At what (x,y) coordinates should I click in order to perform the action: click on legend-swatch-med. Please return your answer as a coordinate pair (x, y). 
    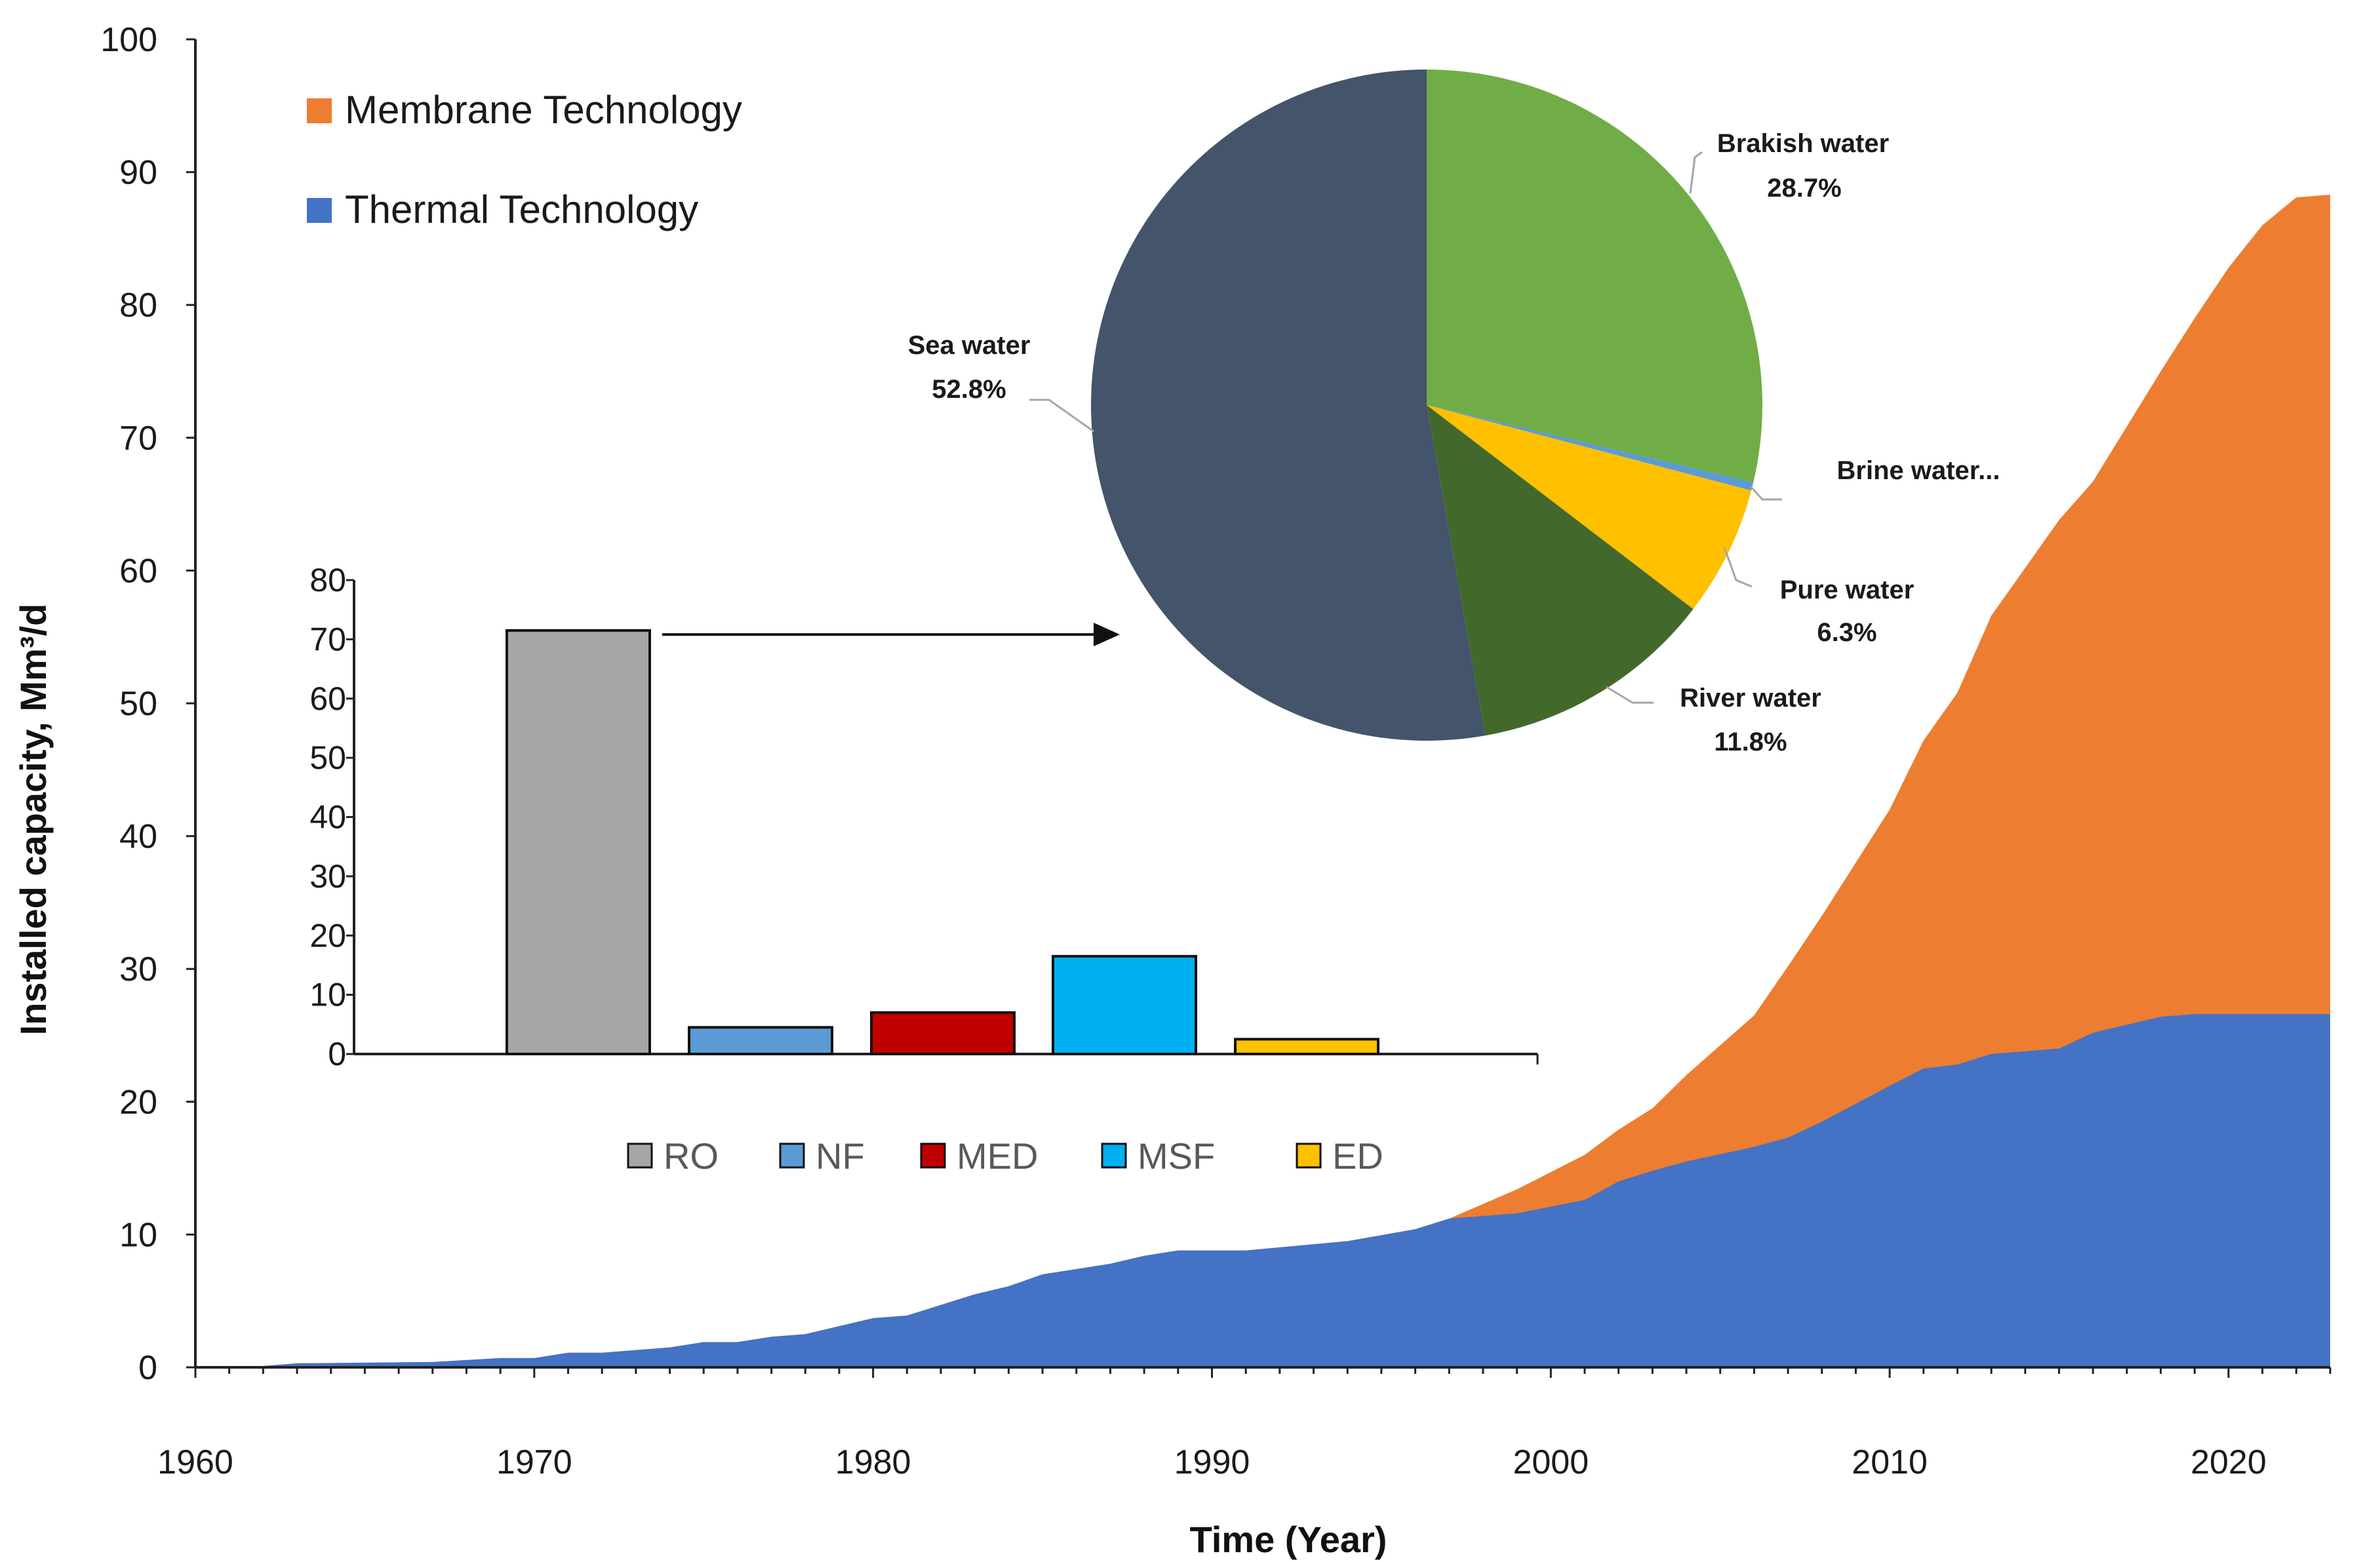
    Looking at the image, I should click on (933, 1155).